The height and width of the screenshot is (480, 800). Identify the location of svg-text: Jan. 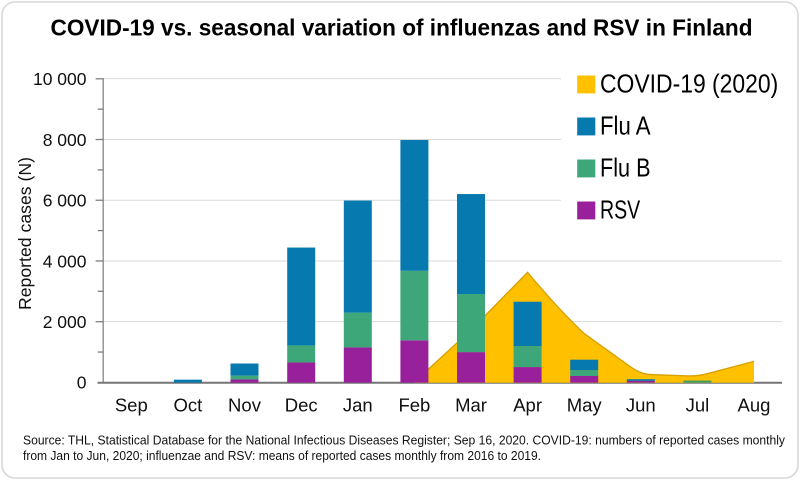
(358, 405).